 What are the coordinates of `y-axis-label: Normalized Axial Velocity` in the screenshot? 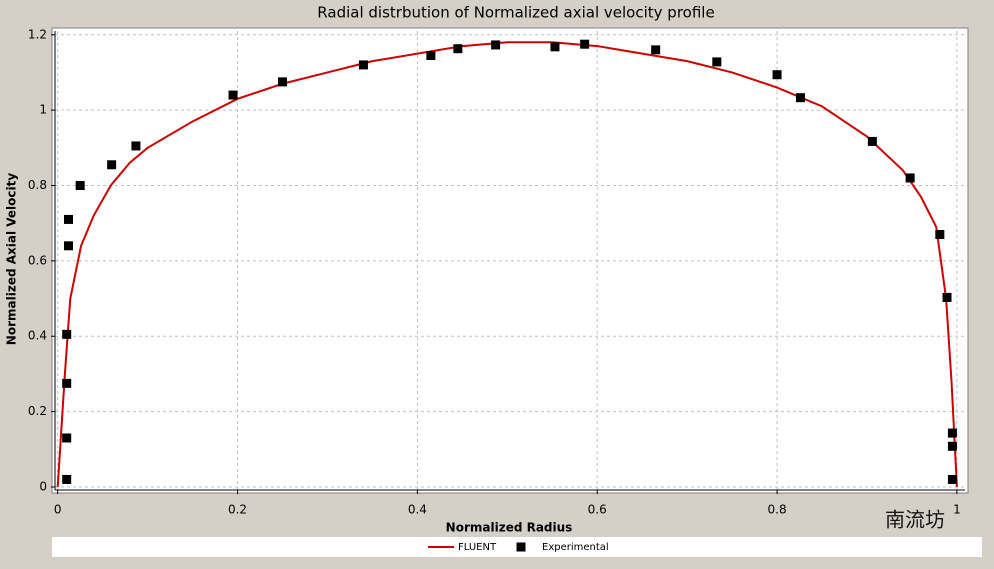 It's located at (12, 259).